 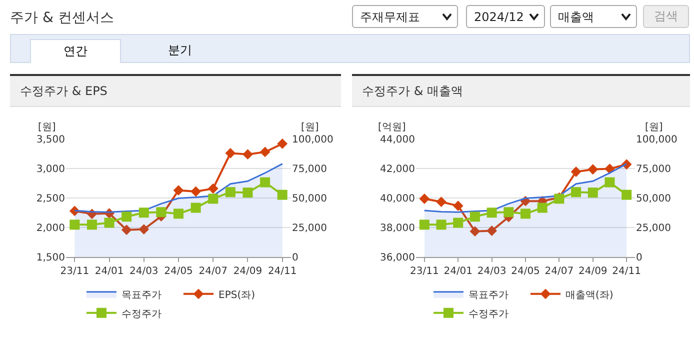 I want to click on text: 2024/12, so click(x=499, y=17).